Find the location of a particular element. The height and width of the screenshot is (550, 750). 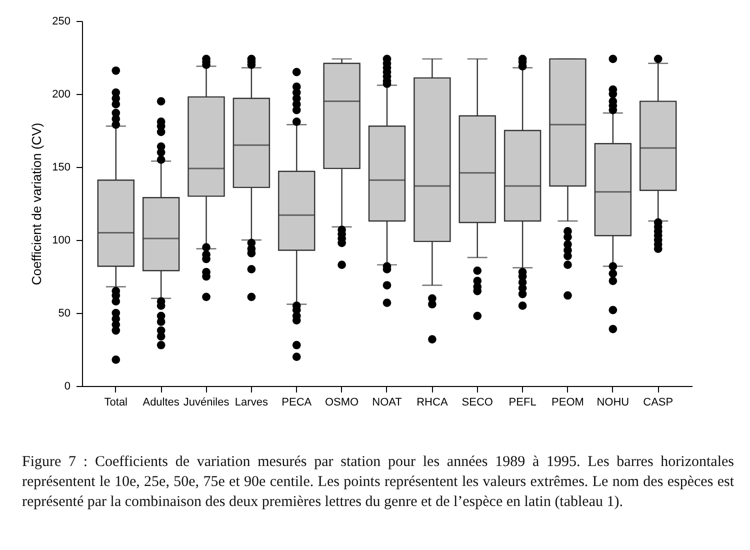

y-tick-label: 200 is located at coordinates (61, 94).